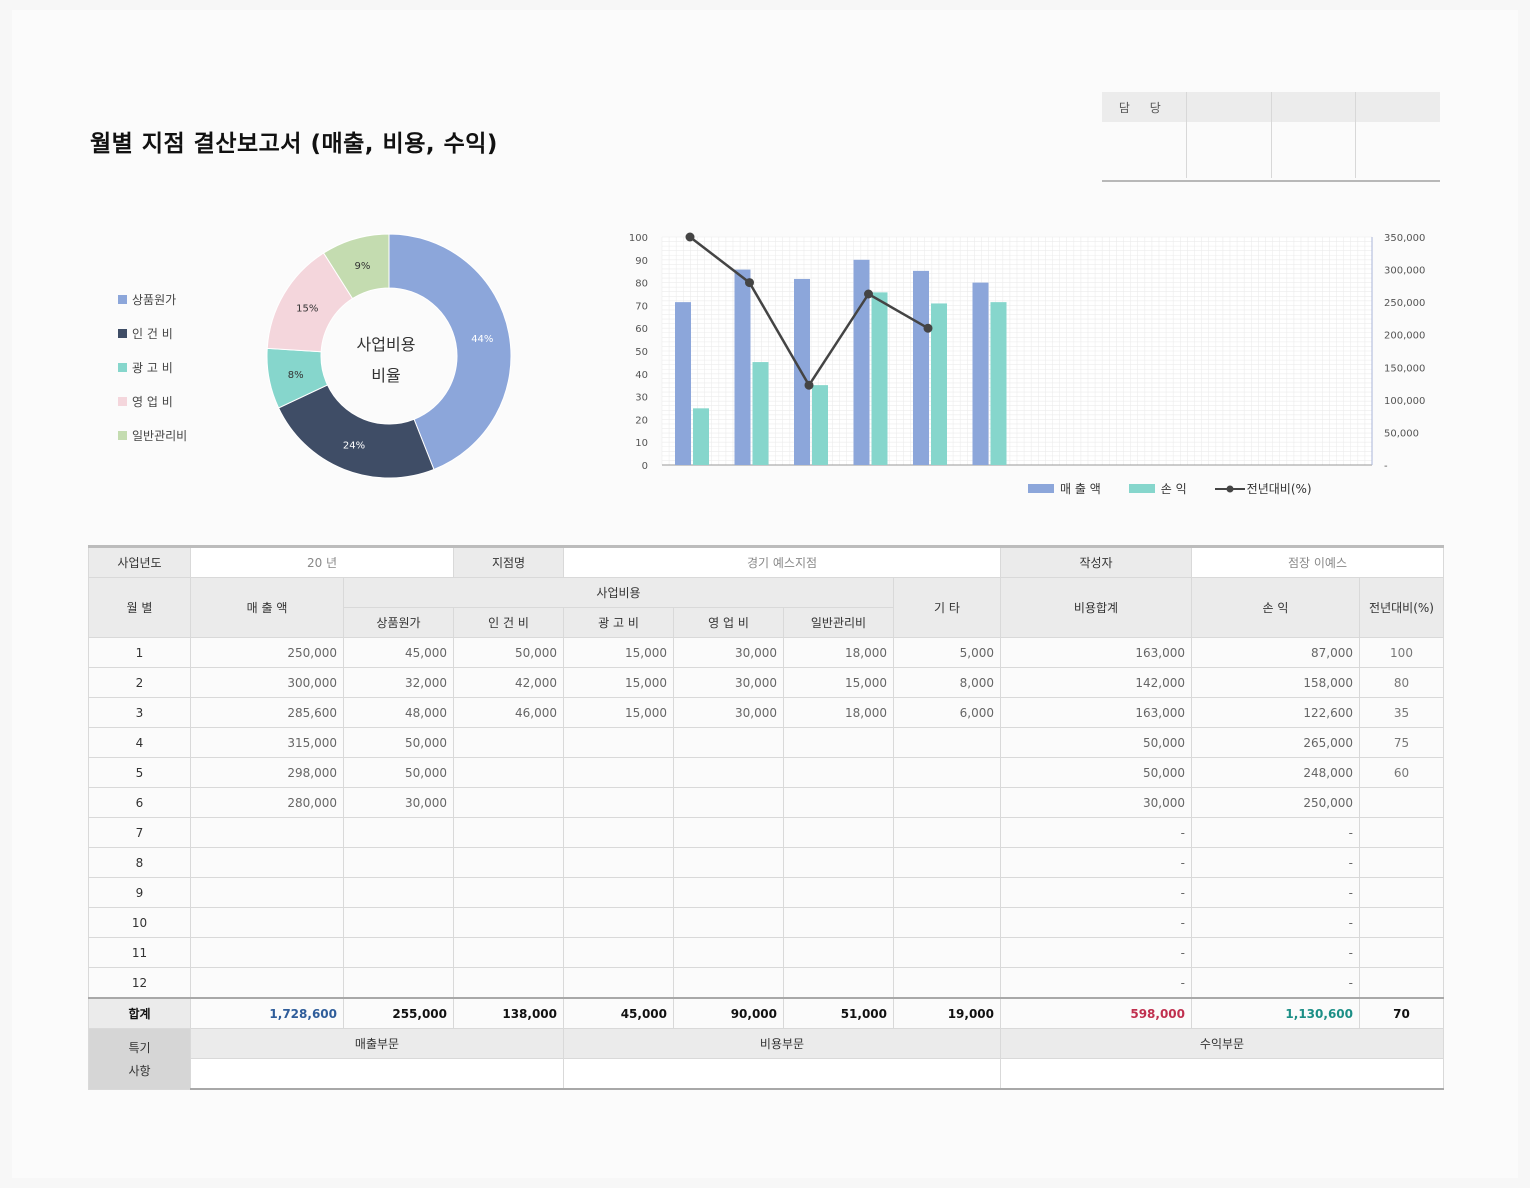  What do you see at coordinates (1401, 772) in the screenshot?
I see `yoy-cell: 60` at bounding box center [1401, 772].